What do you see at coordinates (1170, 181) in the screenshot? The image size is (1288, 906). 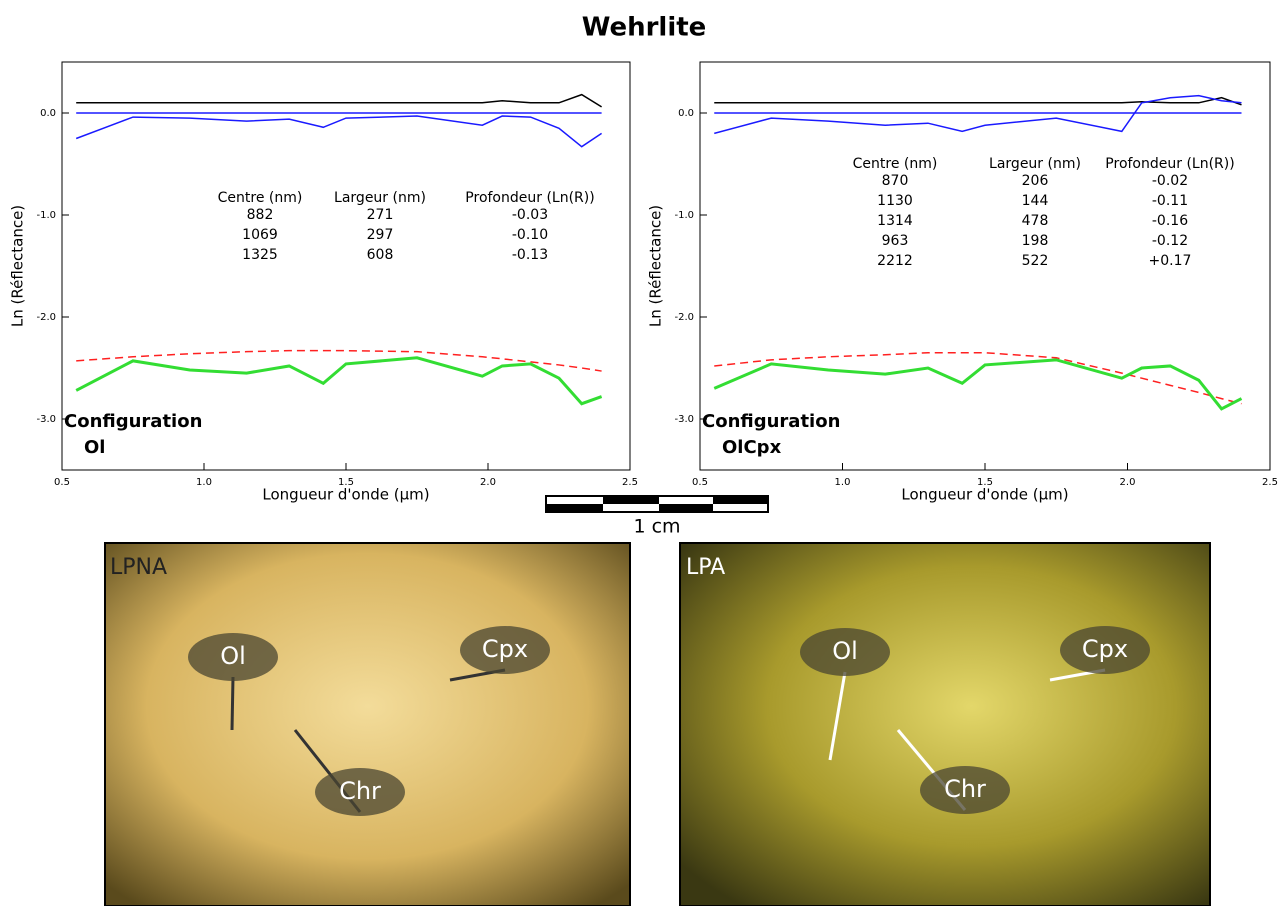 I see `table-cell: -0.02` at bounding box center [1170, 181].